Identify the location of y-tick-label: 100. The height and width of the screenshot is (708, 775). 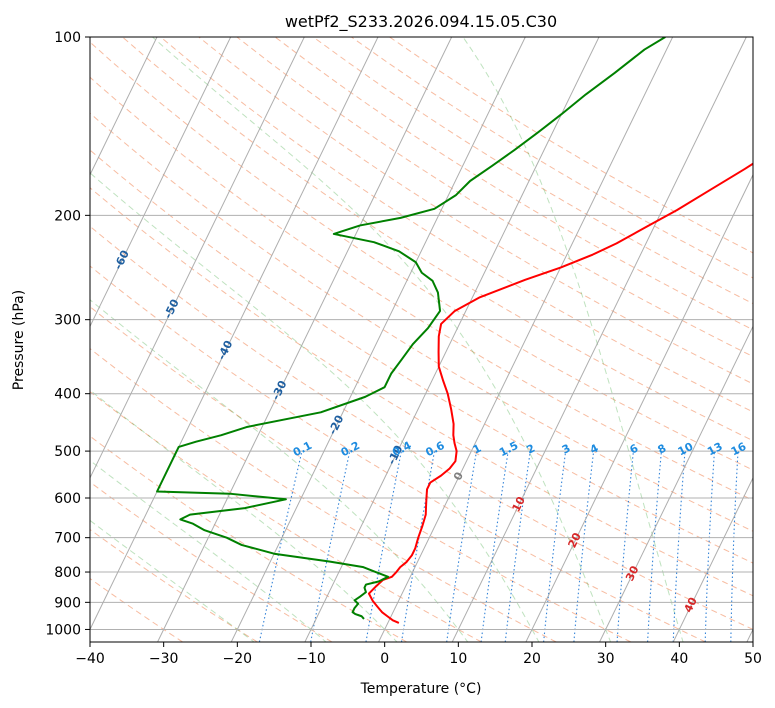
(67, 38).